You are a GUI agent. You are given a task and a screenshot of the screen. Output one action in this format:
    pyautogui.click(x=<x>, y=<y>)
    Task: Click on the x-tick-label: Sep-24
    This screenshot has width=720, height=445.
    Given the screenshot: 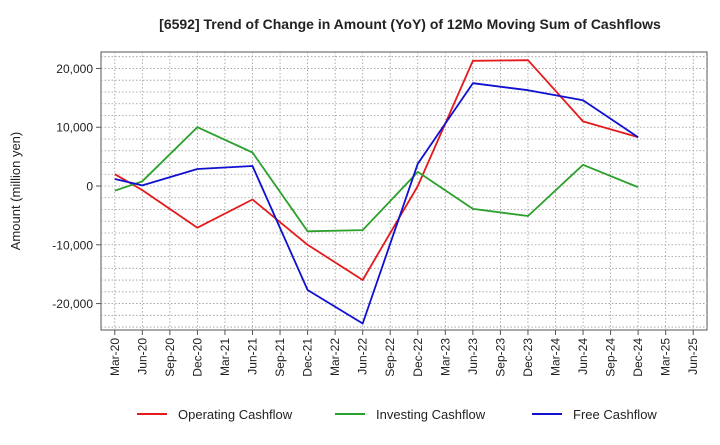 What is the action you would take?
    pyautogui.click(x=611, y=357)
    